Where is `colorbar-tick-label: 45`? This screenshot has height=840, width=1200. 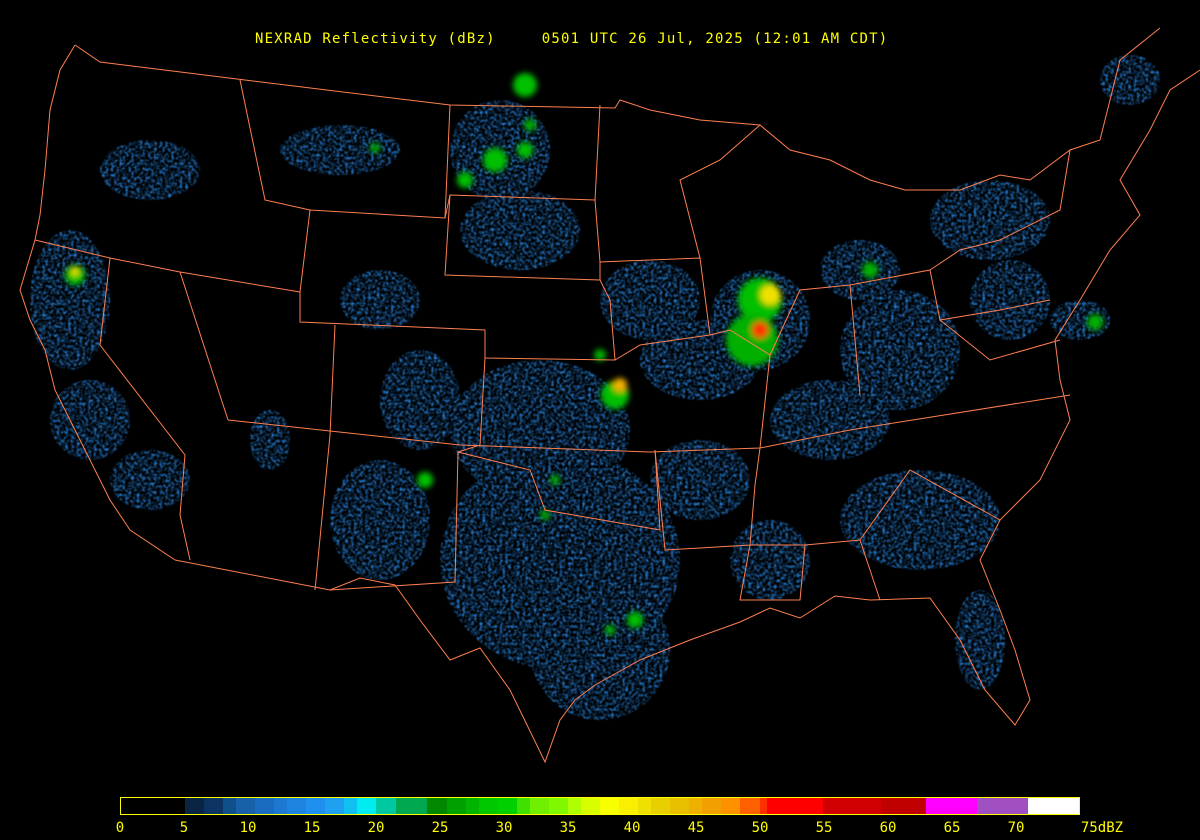
colorbar-tick-label: 45 is located at coordinates (696, 828).